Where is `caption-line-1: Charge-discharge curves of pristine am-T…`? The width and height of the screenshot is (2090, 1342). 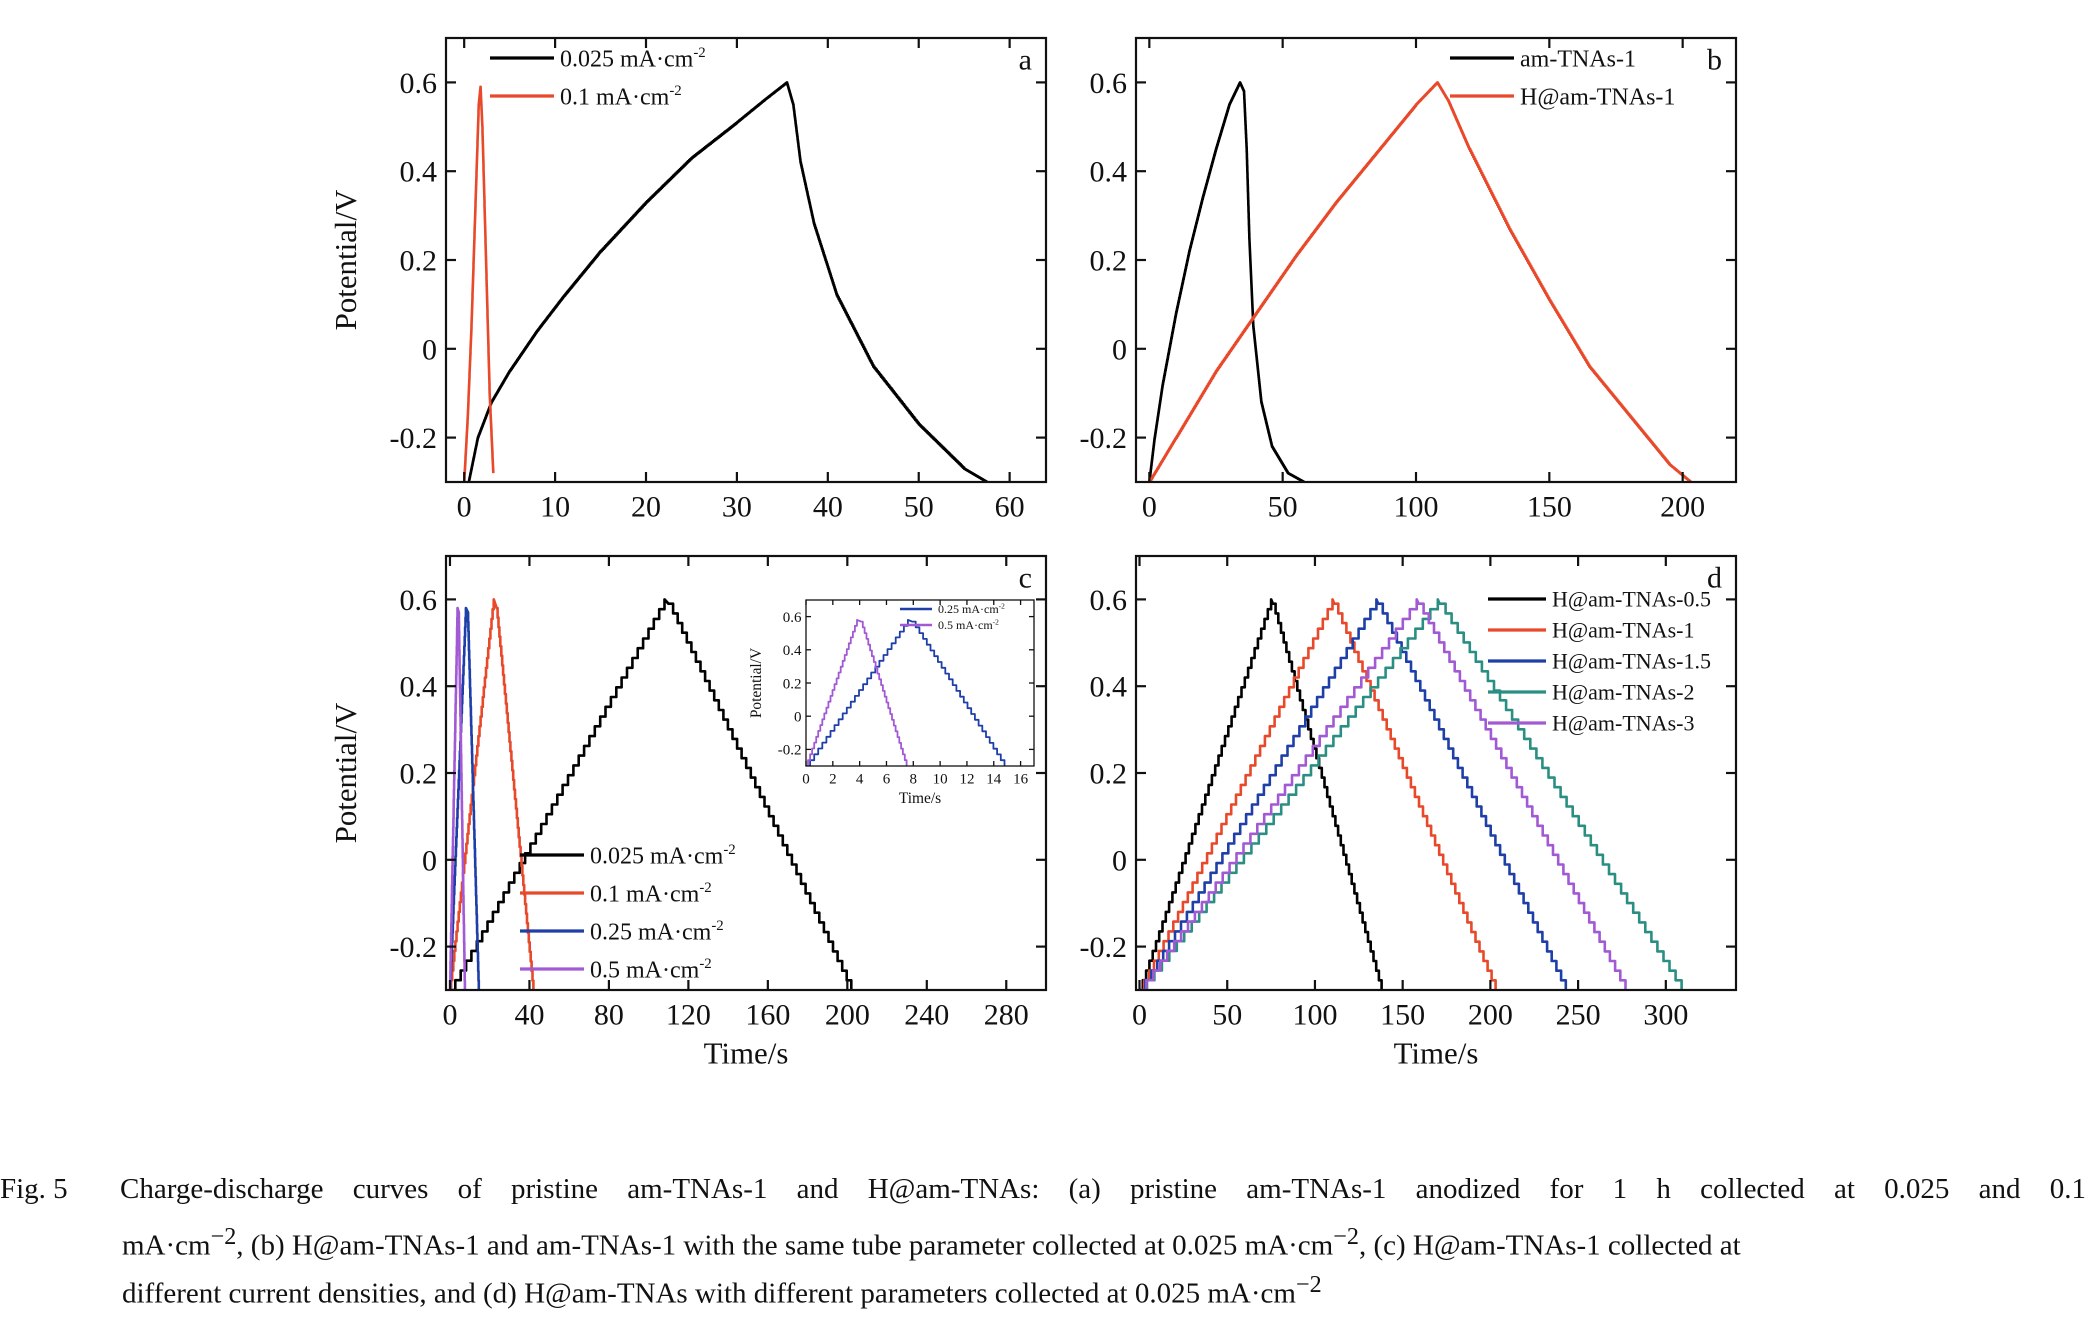 caption-line-1: Charge-discharge curves of pristine am-T… is located at coordinates (1103, 1189).